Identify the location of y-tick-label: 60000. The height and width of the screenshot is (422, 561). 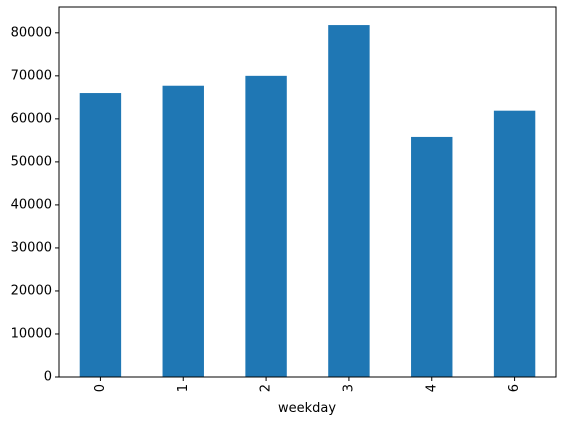
(31, 118).